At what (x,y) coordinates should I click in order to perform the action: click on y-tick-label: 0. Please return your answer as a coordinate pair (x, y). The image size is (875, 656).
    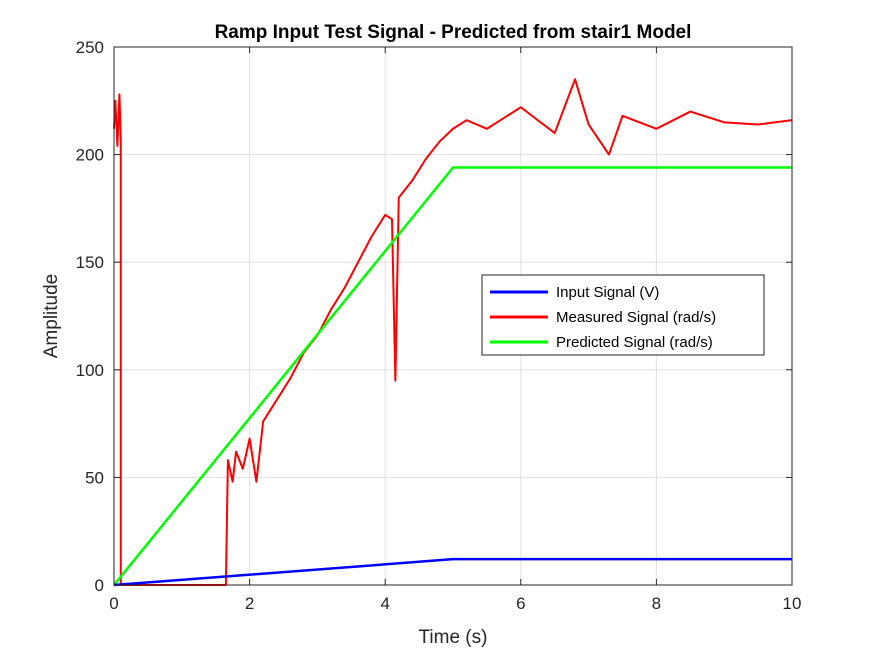
    Looking at the image, I should click on (99, 585).